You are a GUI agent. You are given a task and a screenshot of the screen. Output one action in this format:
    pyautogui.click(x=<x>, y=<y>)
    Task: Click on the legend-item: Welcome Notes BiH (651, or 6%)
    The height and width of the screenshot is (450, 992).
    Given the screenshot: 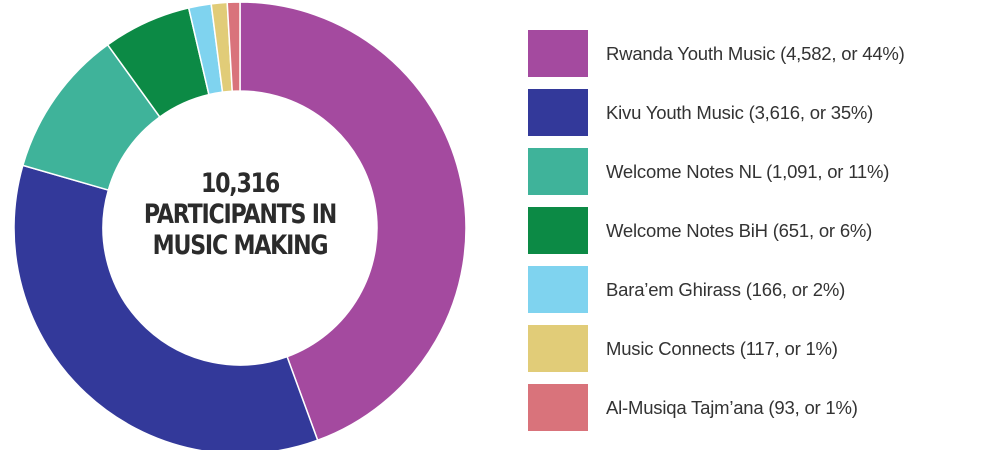 What is the action you would take?
    pyautogui.click(x=758, y=230)
    